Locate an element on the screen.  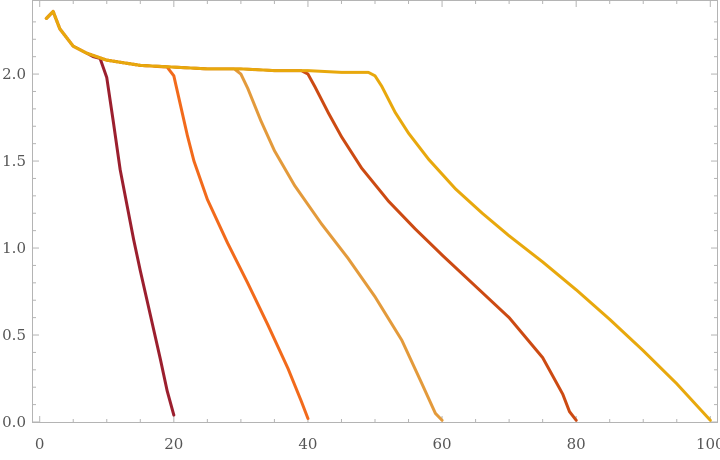
x-tick-label: 80 is located at coordinates (576, 444).